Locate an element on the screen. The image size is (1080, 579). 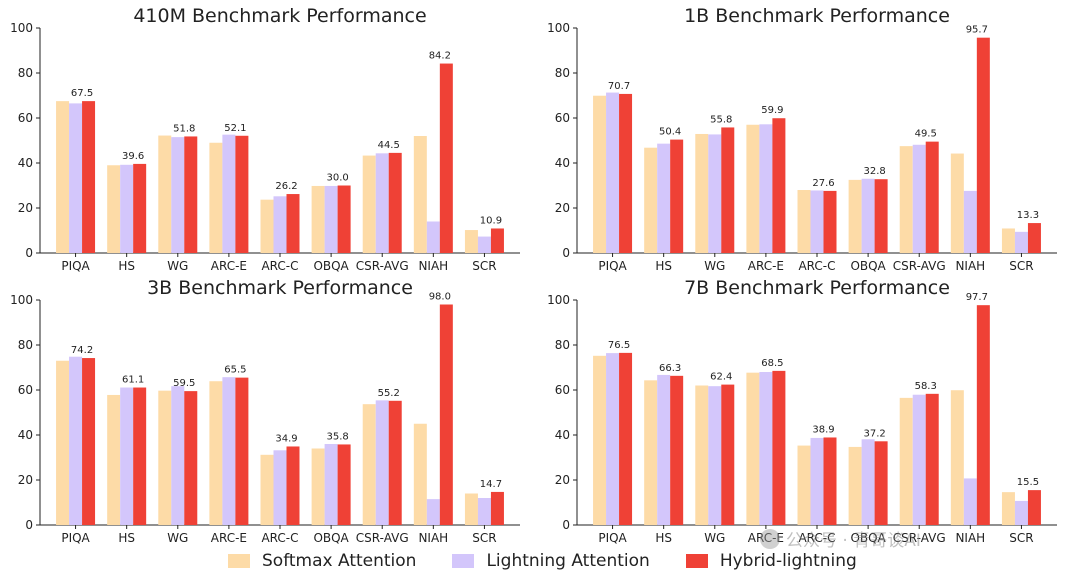
data-label: 39.6 is located at coordinates (133, 156).